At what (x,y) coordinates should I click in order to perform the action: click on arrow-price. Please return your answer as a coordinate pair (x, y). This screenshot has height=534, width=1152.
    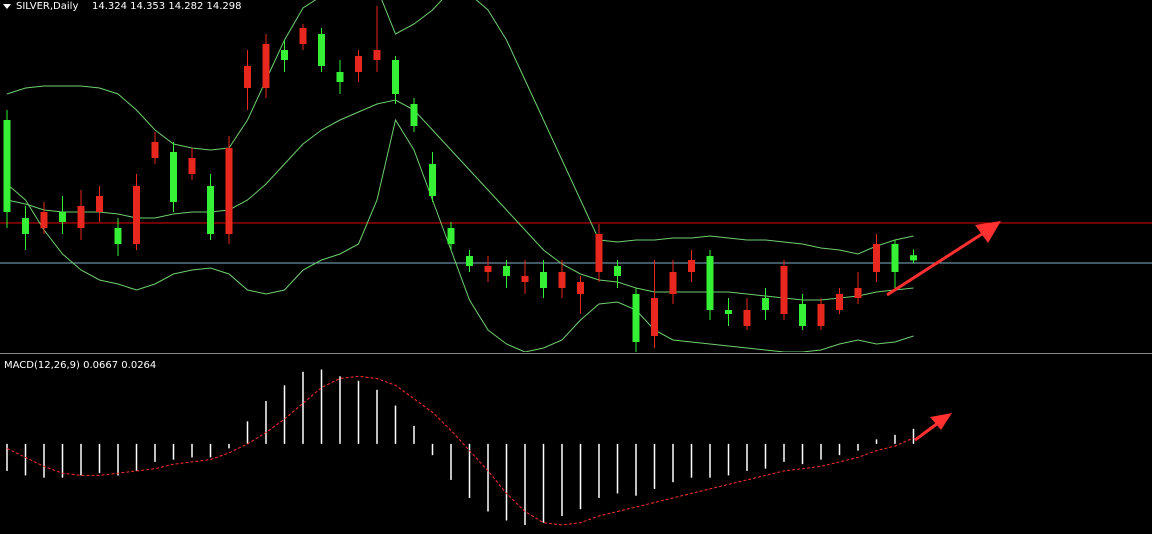
    Looking at the image, I should click on (943, 259).